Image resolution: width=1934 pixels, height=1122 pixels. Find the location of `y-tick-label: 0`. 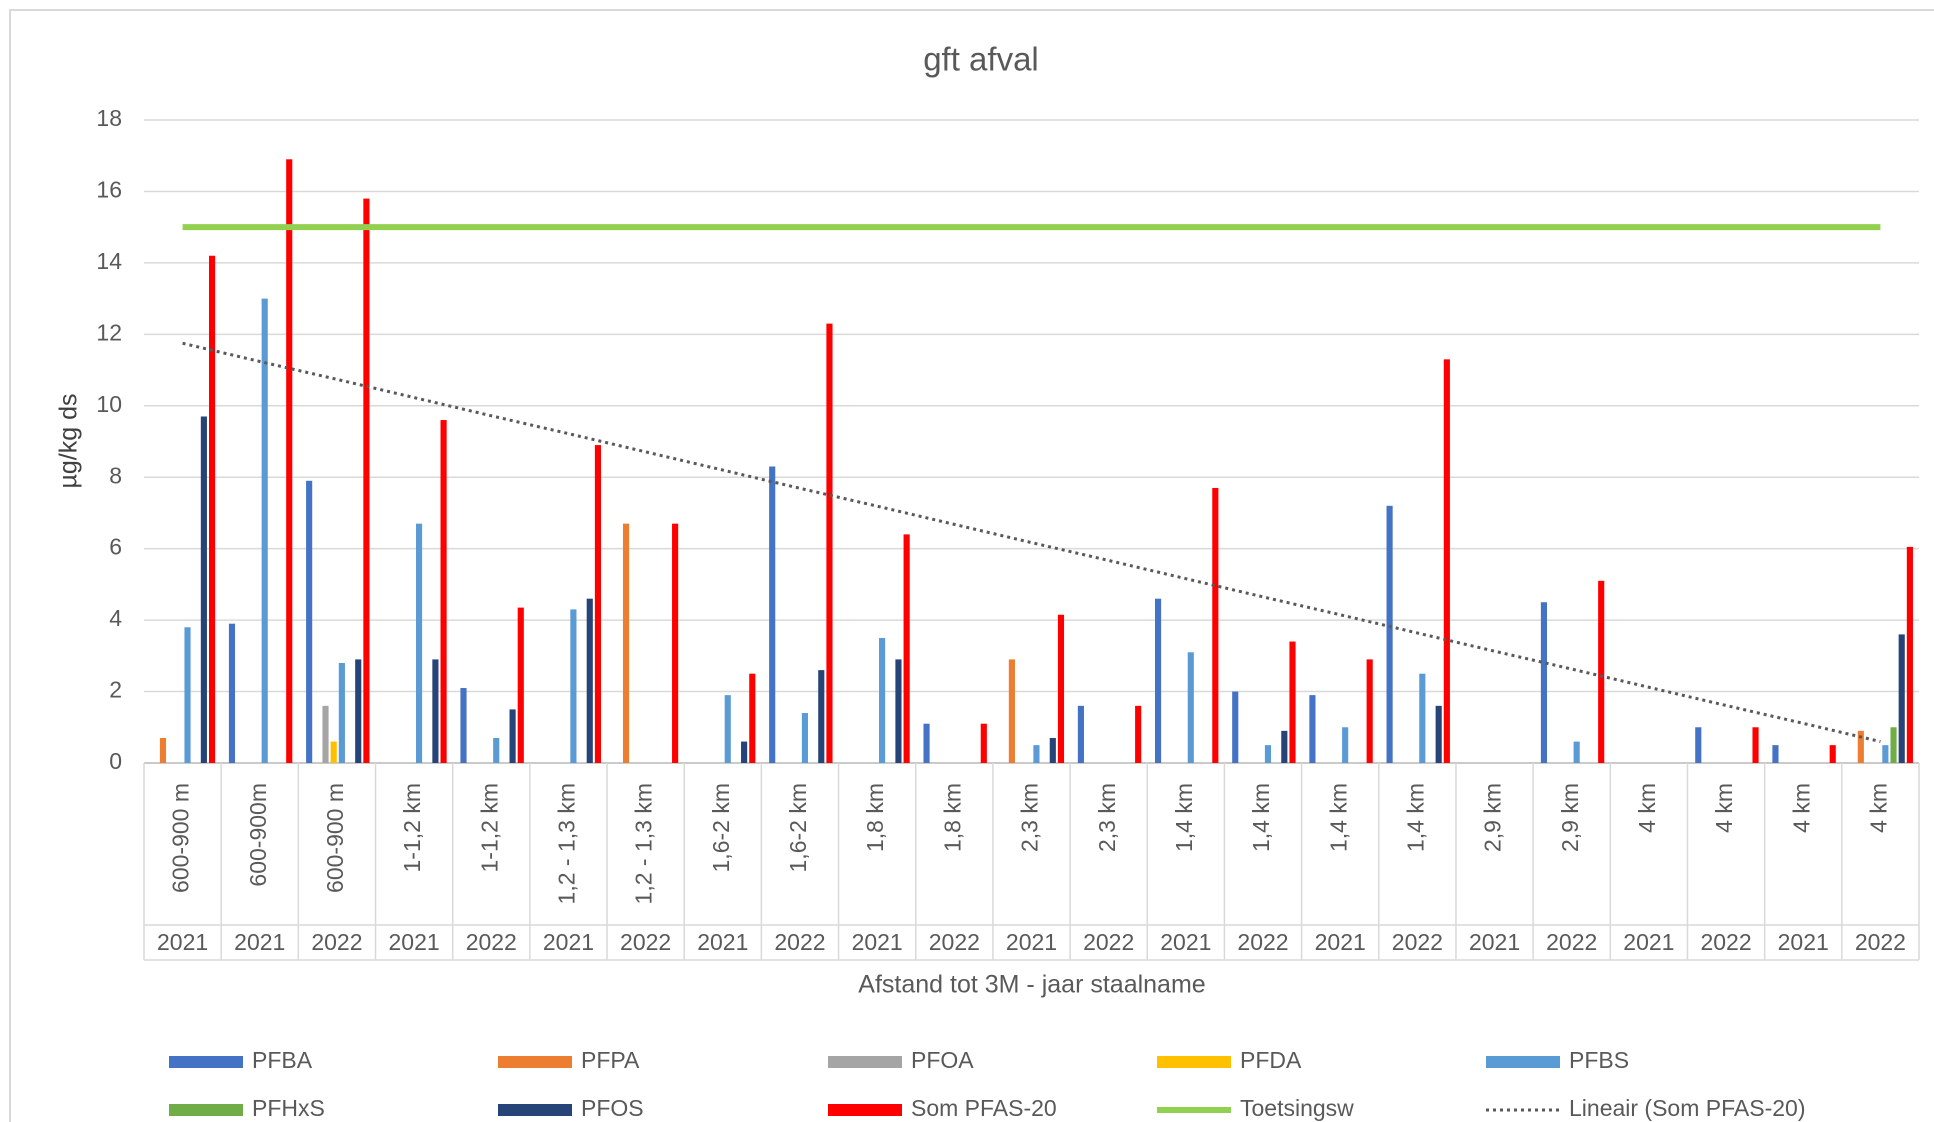

y-tick-label: 0 is located at coordinates (115, 761).